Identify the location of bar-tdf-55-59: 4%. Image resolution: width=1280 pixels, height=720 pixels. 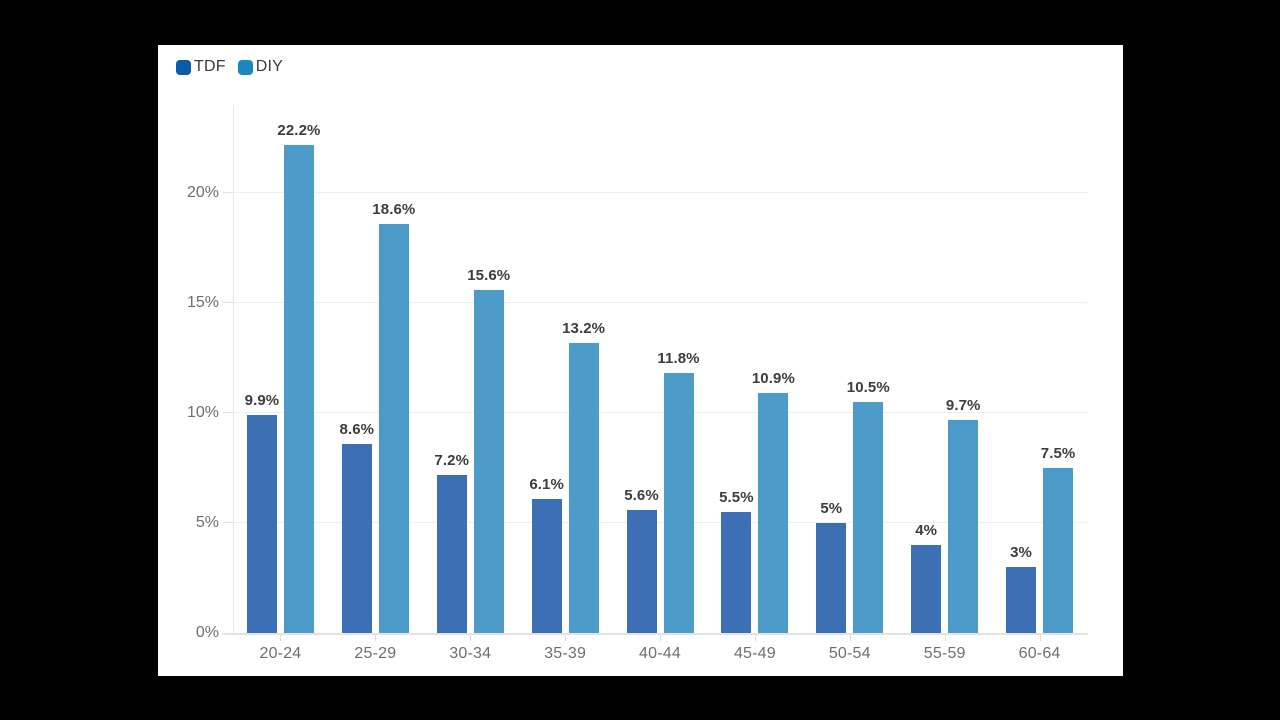
(926, 577).